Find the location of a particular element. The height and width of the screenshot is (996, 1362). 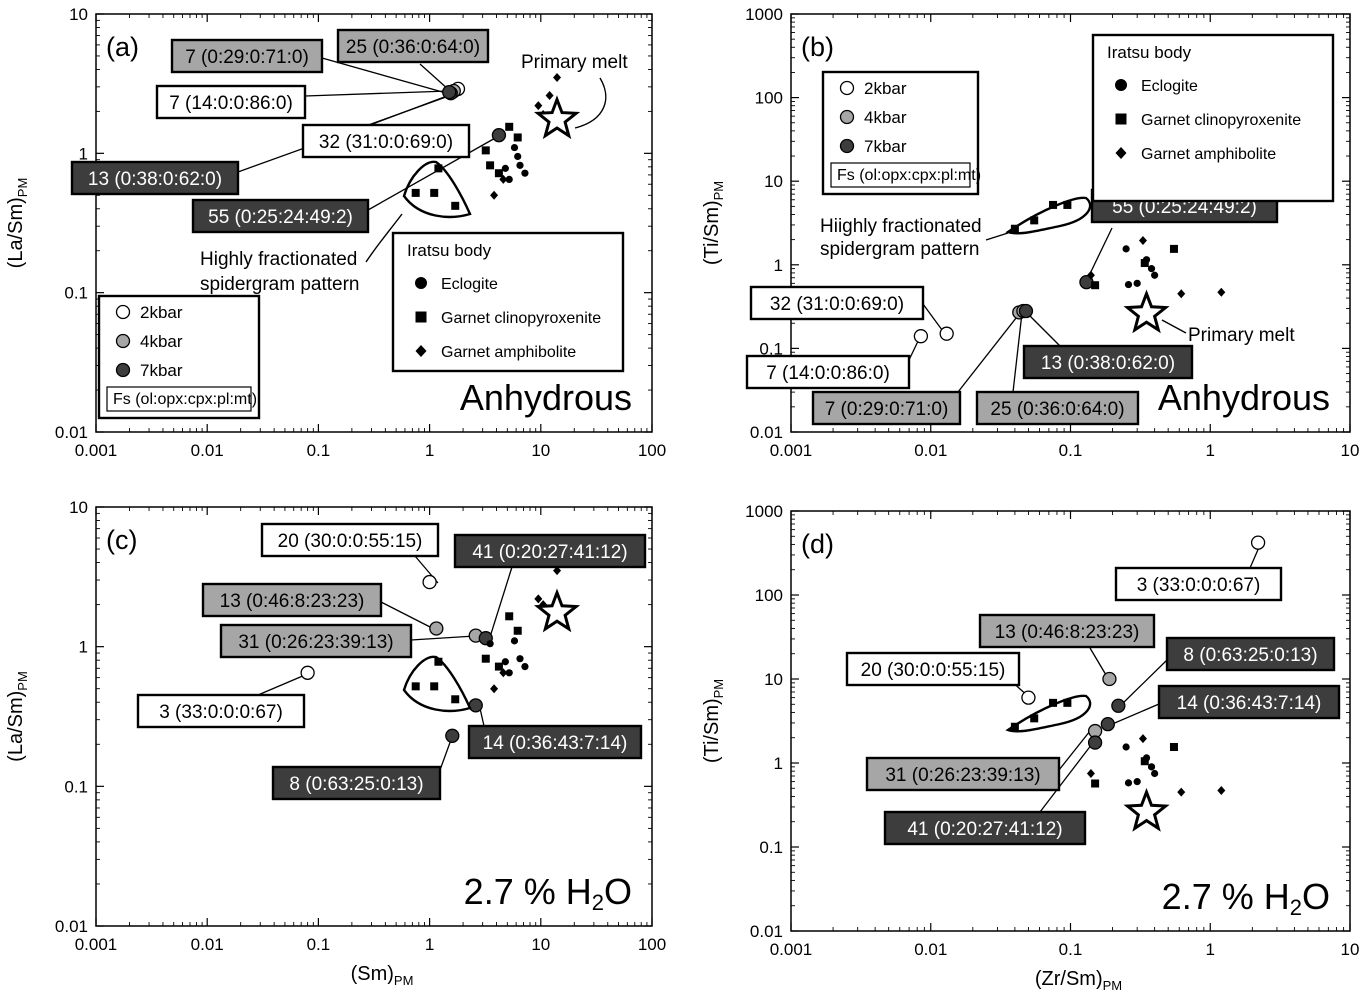

callout-label: 13 (0:38:0:62:0) is located at coordinates (1108, 363).